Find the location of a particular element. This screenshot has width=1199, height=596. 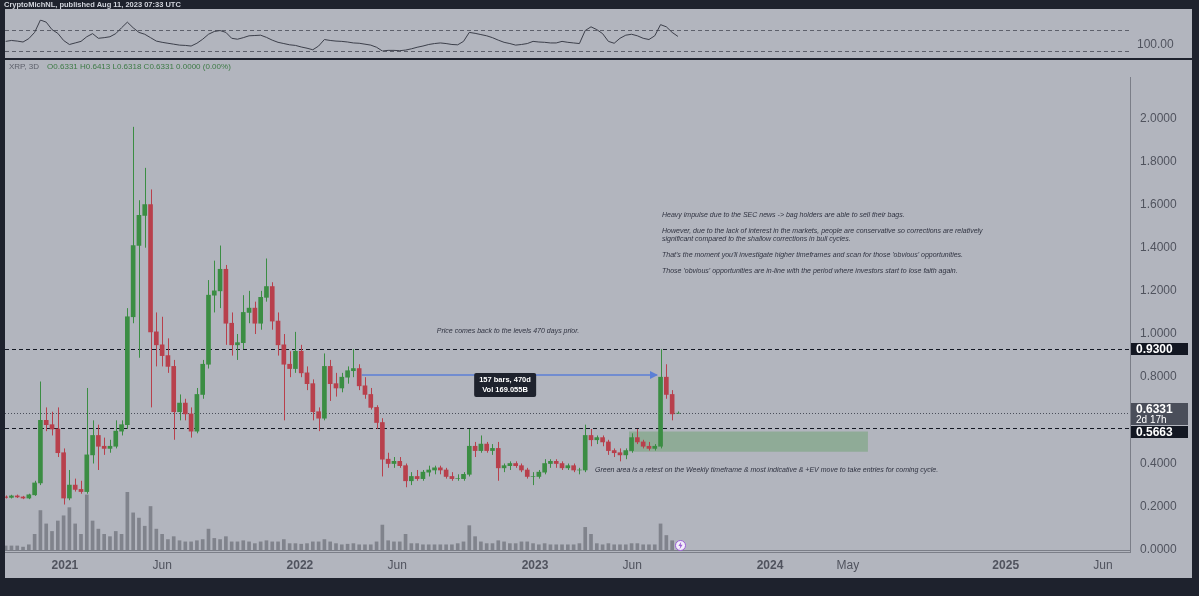

x-tick-label: 2024 is located at coordinates (770, 564).